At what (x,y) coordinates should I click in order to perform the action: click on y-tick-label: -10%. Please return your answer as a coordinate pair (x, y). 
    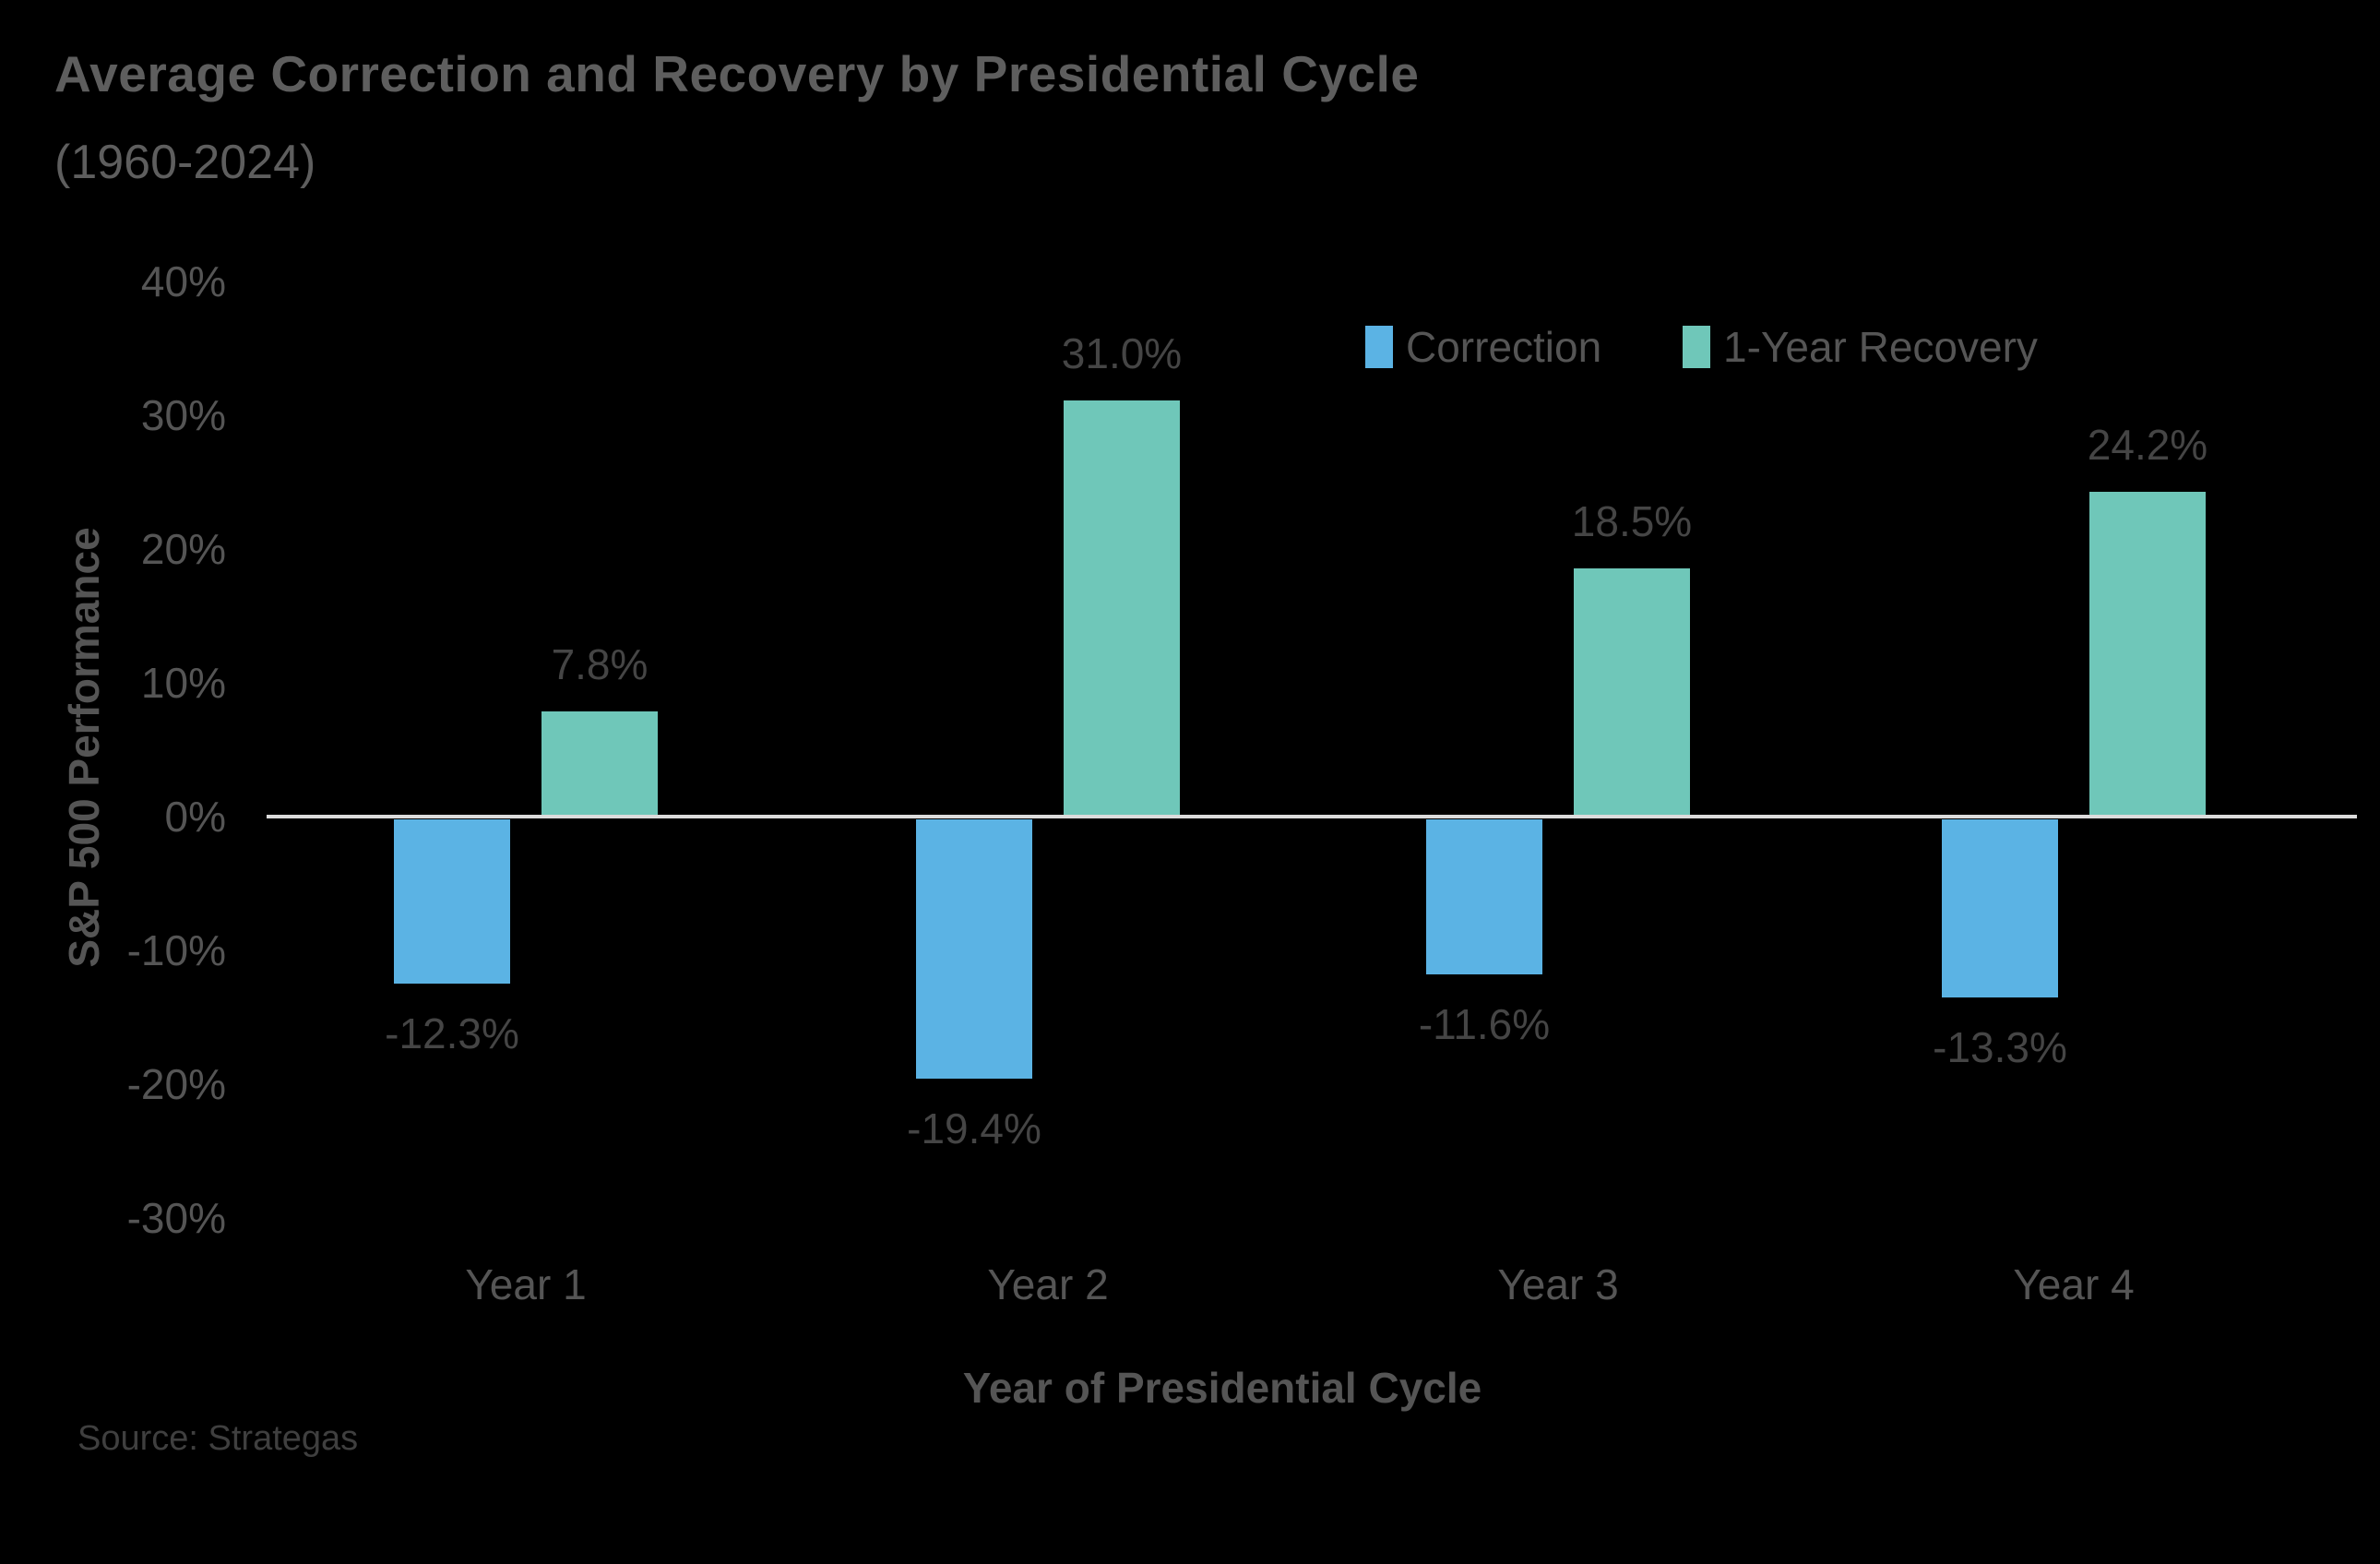
    Looking at the image, I should click on (176, 950).